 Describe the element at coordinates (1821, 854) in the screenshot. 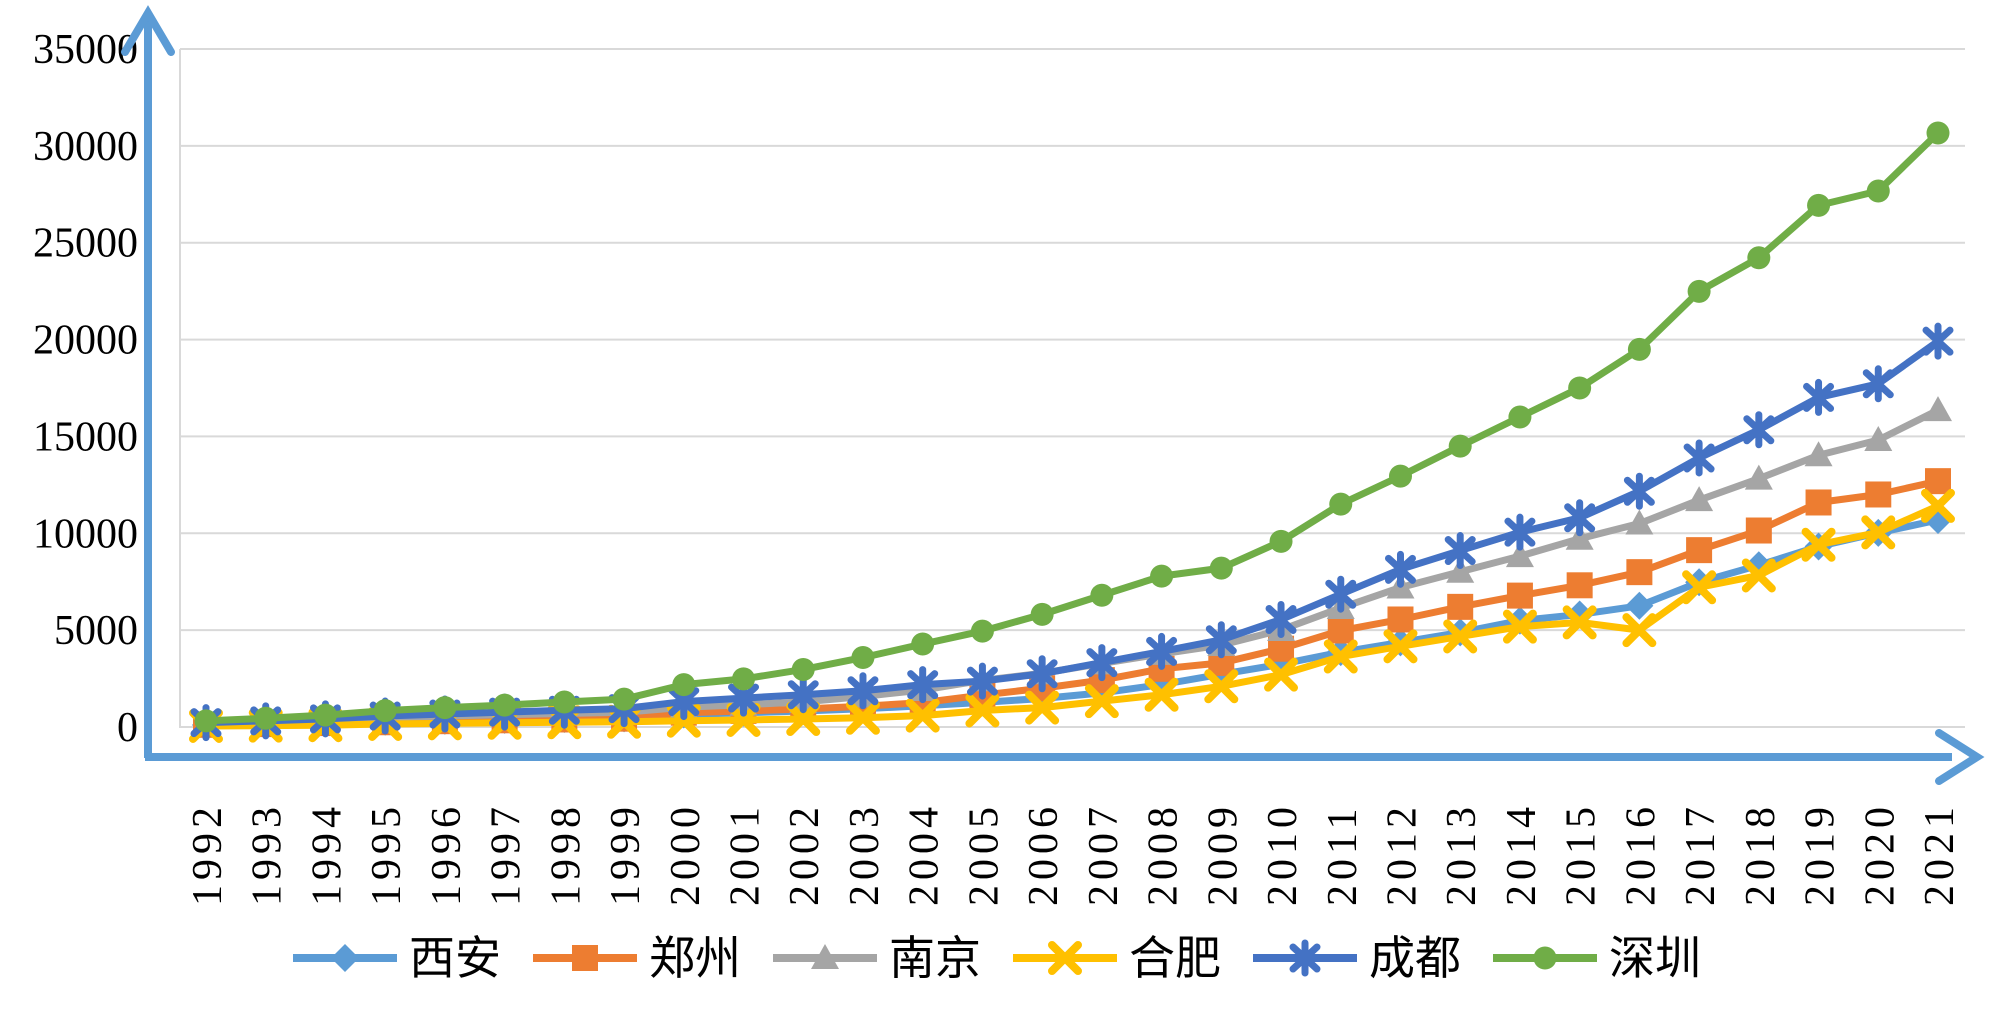

I see `x-tick-label: 2019` at that location.